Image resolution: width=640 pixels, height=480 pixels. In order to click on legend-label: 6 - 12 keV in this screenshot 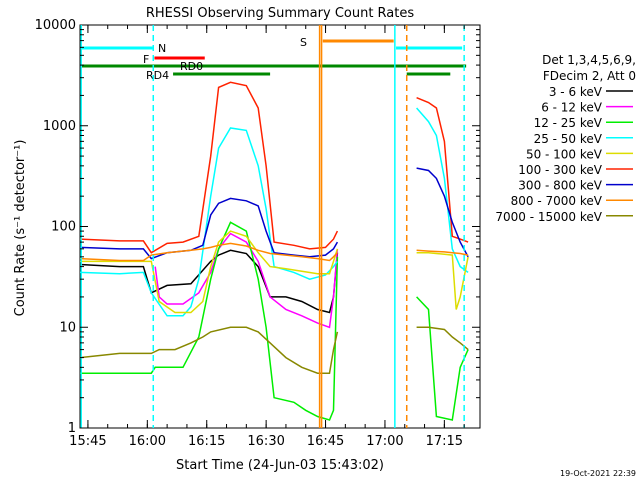, I will do `click(572, 108)`.